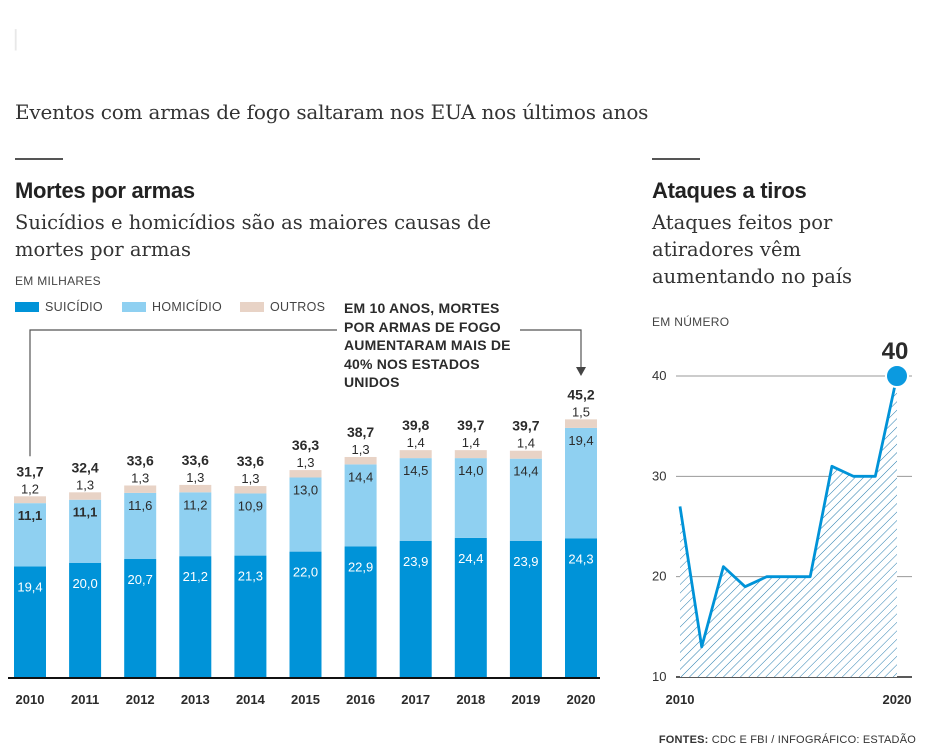 This screenshot has width=930, height=746. What do you see at coordinates (29, 586) in the screenshot?
I see `data-label-suicide-2010: 19,4` at bounding box center [29, 586].